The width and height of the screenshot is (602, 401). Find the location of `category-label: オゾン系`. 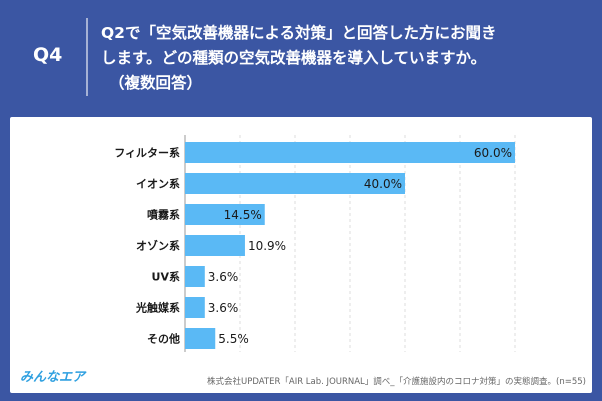

category-label: オゾン系 is located at coordinates (158, 246).